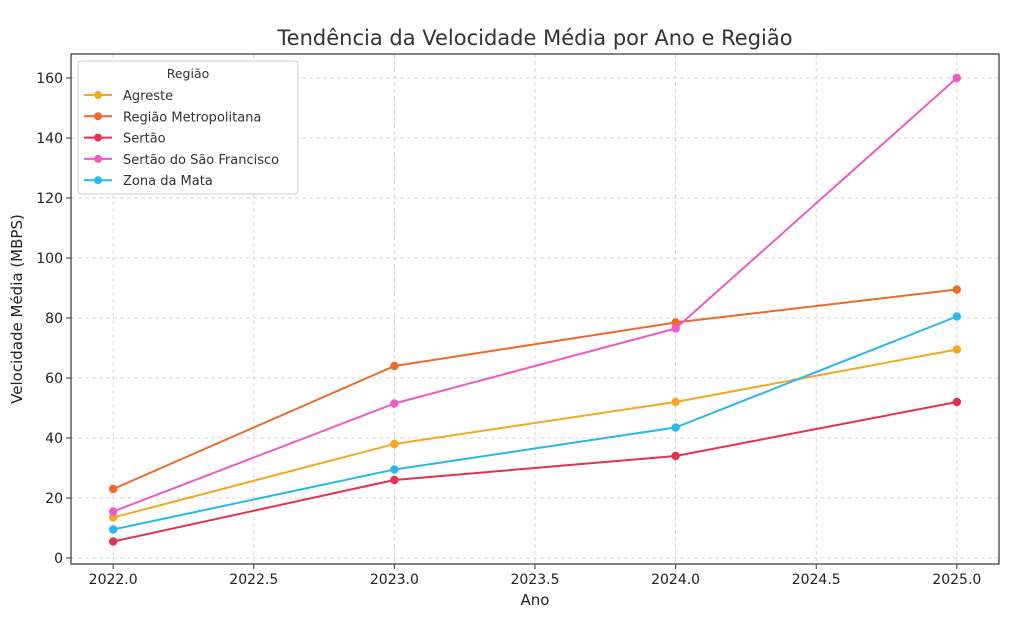 This screenshot has width=1026, height=627. What do you see at coordinates (956, 580) in the screenshot?
I see `x-tick-label: 2025.0` at bounding box center [956, 580].